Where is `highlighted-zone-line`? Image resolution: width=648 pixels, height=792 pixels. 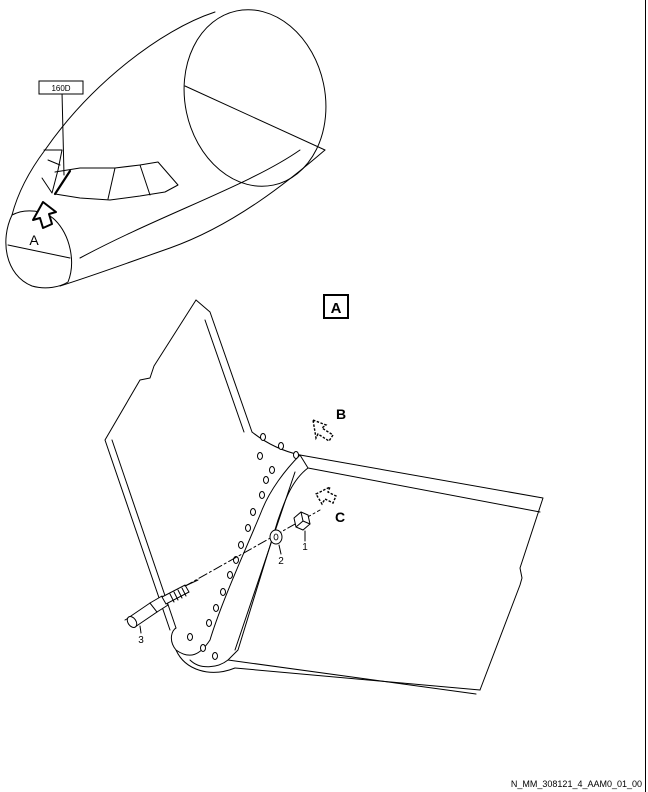
highlighted-zone-line is located at coordinates (62, 182).